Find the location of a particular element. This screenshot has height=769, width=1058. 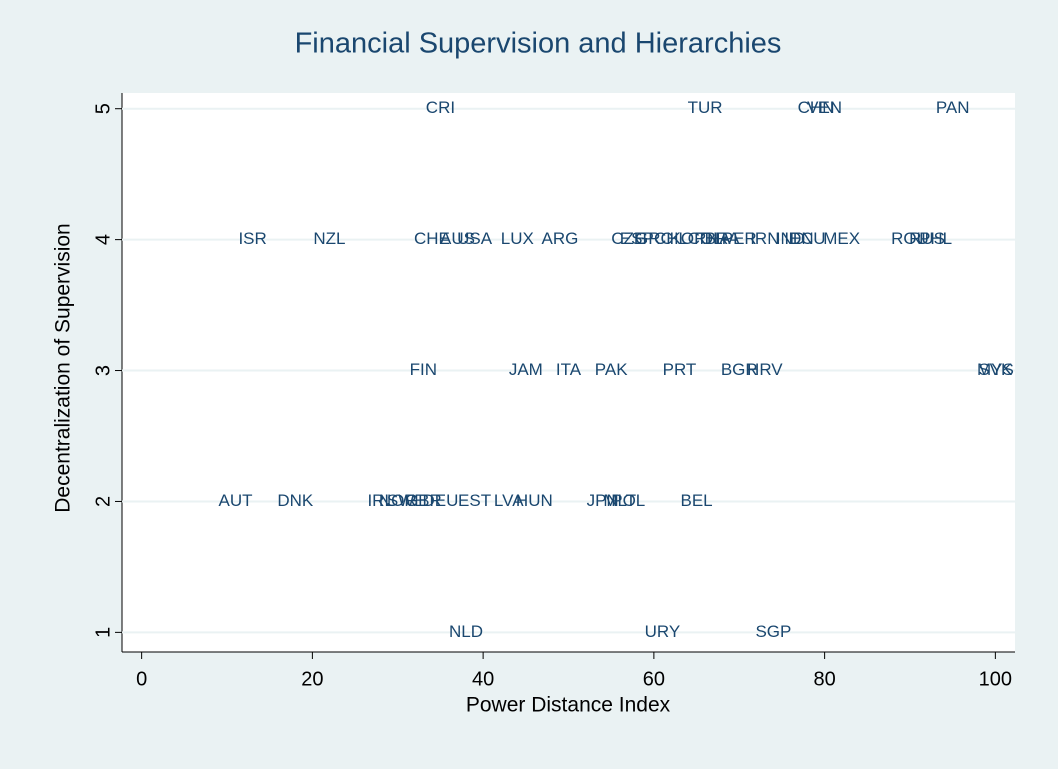

point-label: MLT is located at coordinates (619, 500).